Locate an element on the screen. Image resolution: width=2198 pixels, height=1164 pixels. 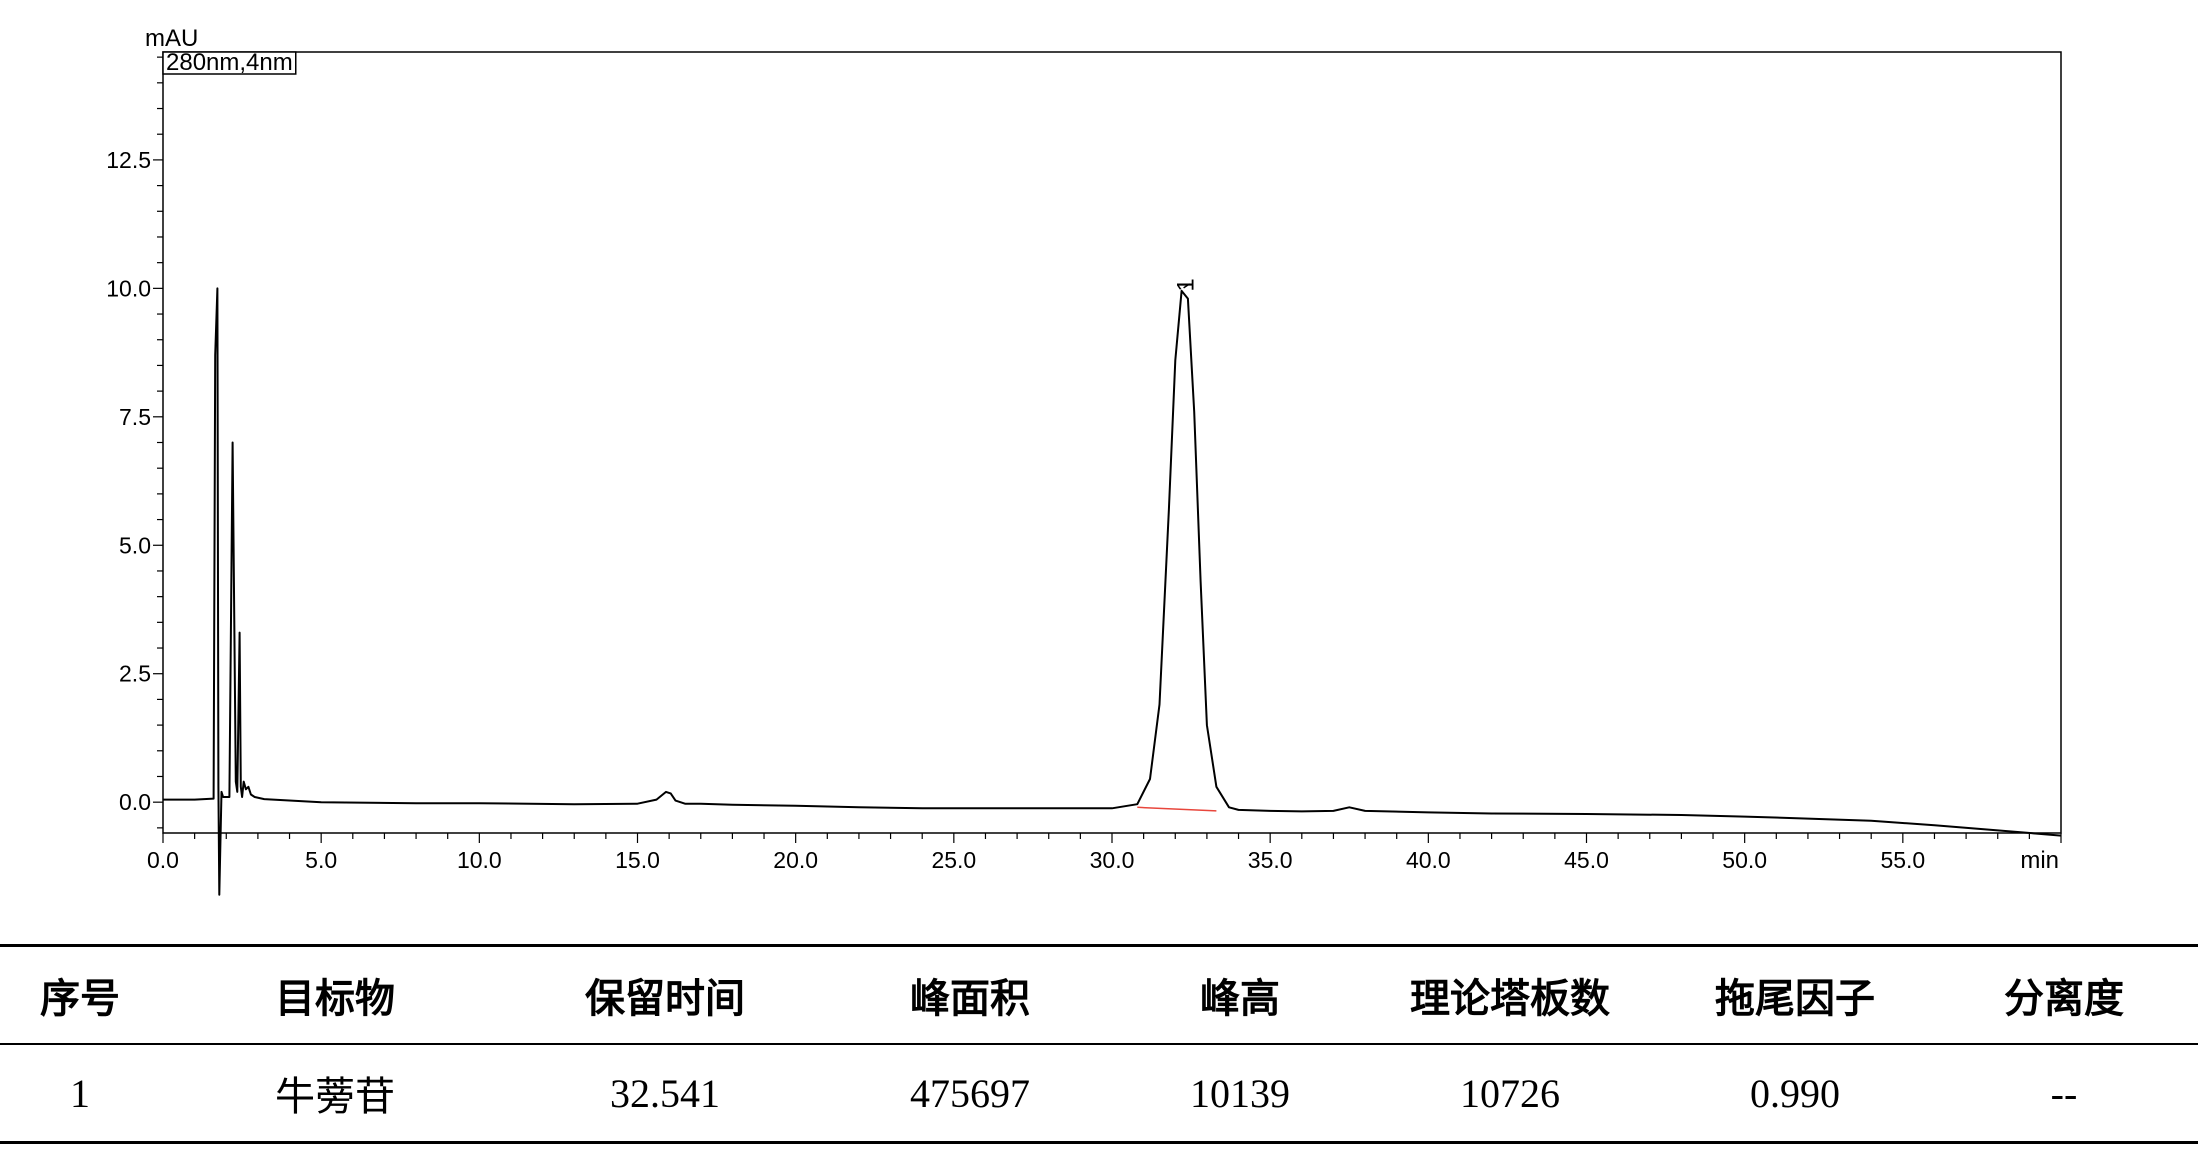
peak-label-leader is located at coordinates (1187, 286).